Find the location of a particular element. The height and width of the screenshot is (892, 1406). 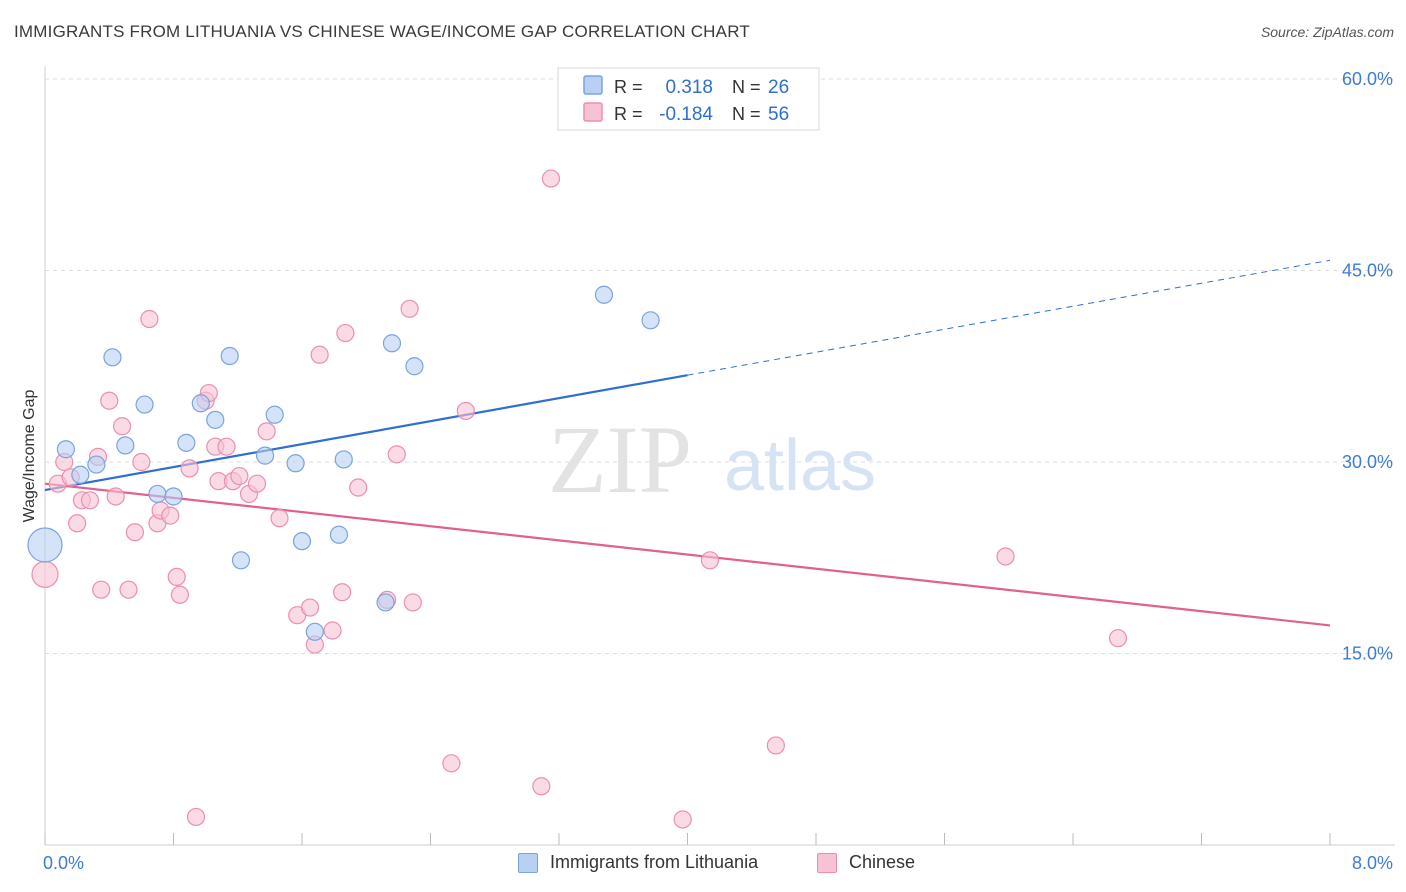

legend-n-label-1: N = is located at coordinates (746, 87).